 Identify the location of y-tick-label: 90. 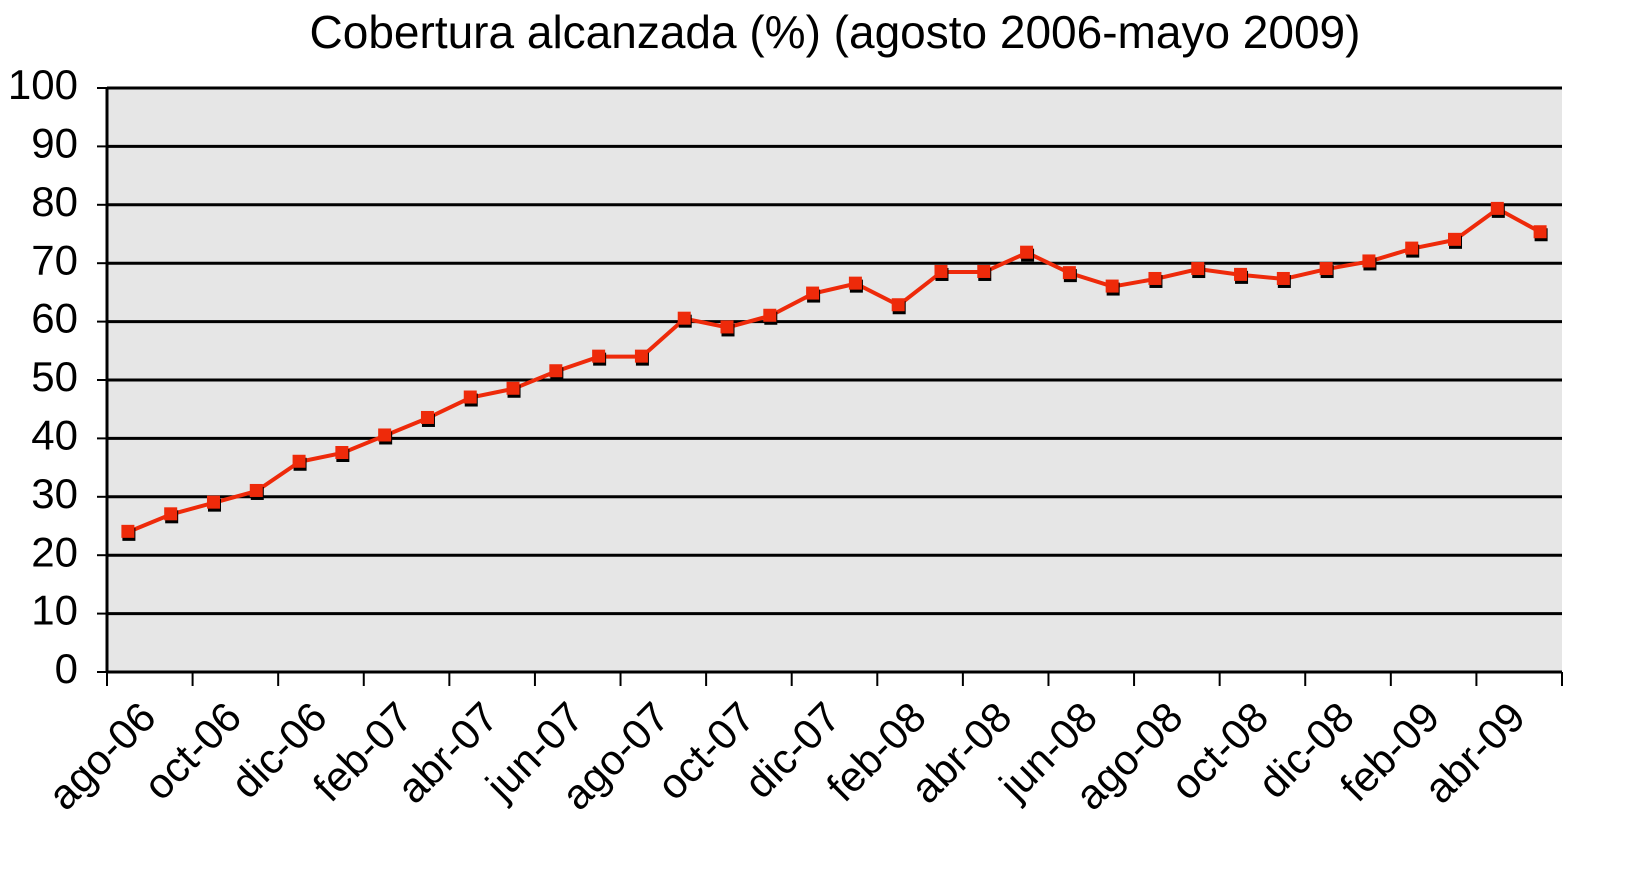
(54, 142).